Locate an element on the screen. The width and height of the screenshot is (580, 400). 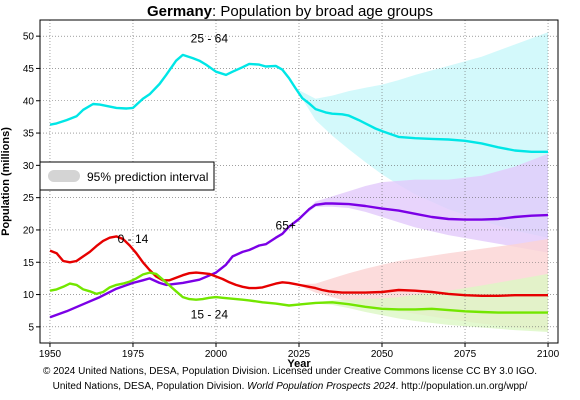
y-tick-label: 50 is located at coordinates (29, 37).